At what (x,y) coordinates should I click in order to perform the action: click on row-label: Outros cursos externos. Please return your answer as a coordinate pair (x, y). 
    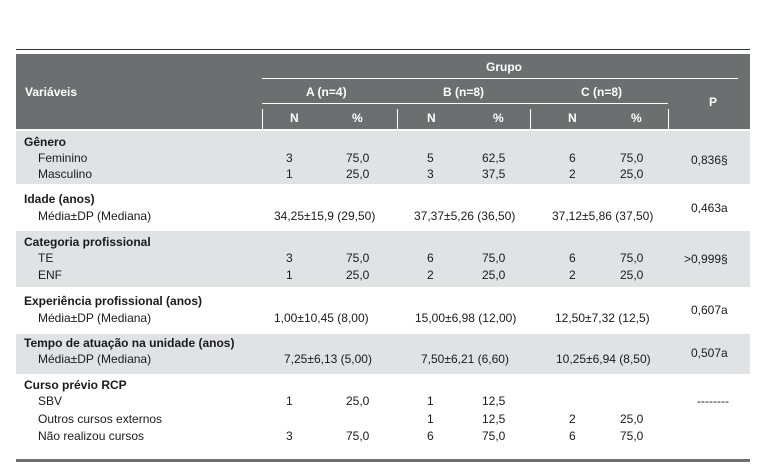
    Looking at the image, I should click on (100, 419).